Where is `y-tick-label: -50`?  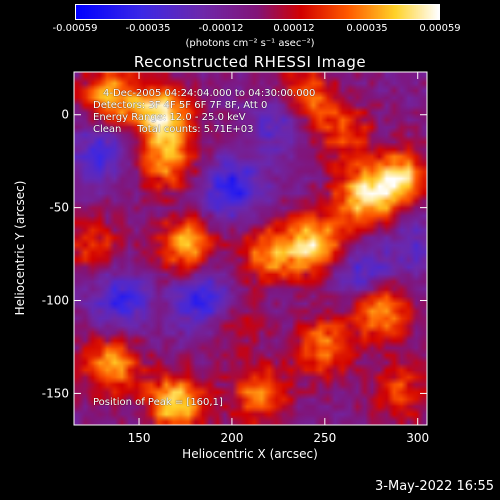
y-tick-label: -50 is located at coordinates (59, 208).